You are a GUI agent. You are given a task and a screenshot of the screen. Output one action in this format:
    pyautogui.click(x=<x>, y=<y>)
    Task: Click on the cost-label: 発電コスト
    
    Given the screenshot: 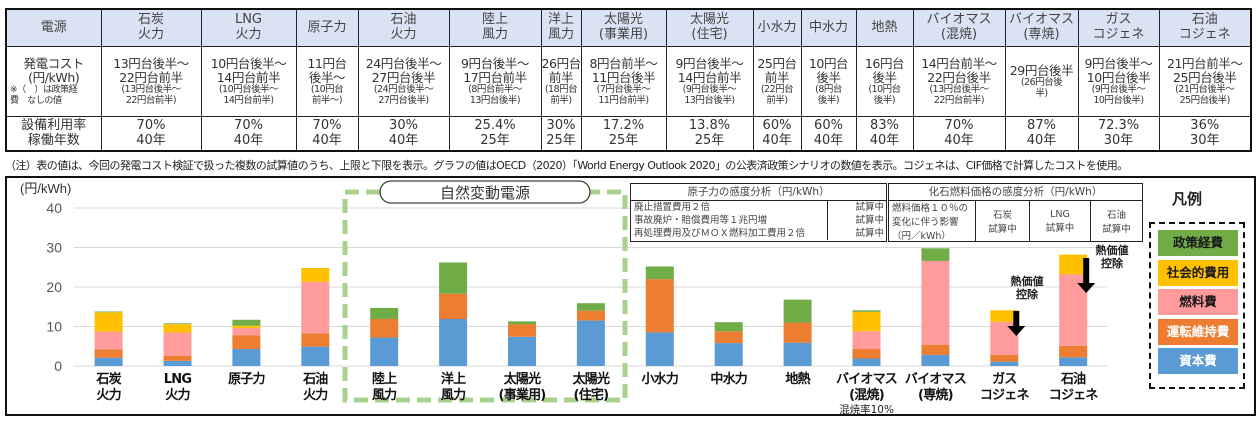 What is the action you would take?
    pyautogui.click(x=53, y=64)
    